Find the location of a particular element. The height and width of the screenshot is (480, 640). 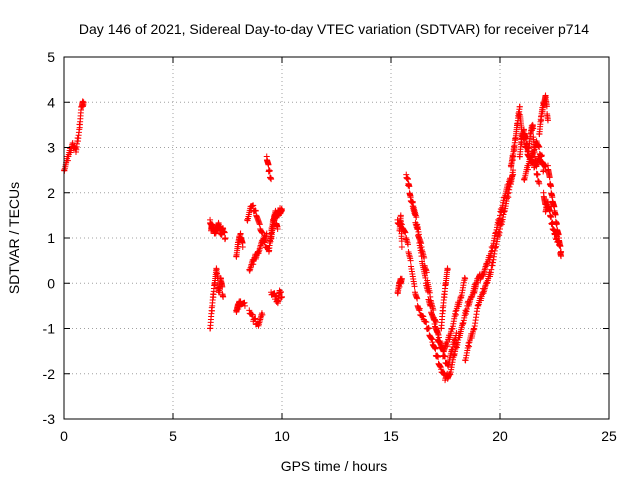

y-tick-label: 0 is located at coordinates (51, 283).